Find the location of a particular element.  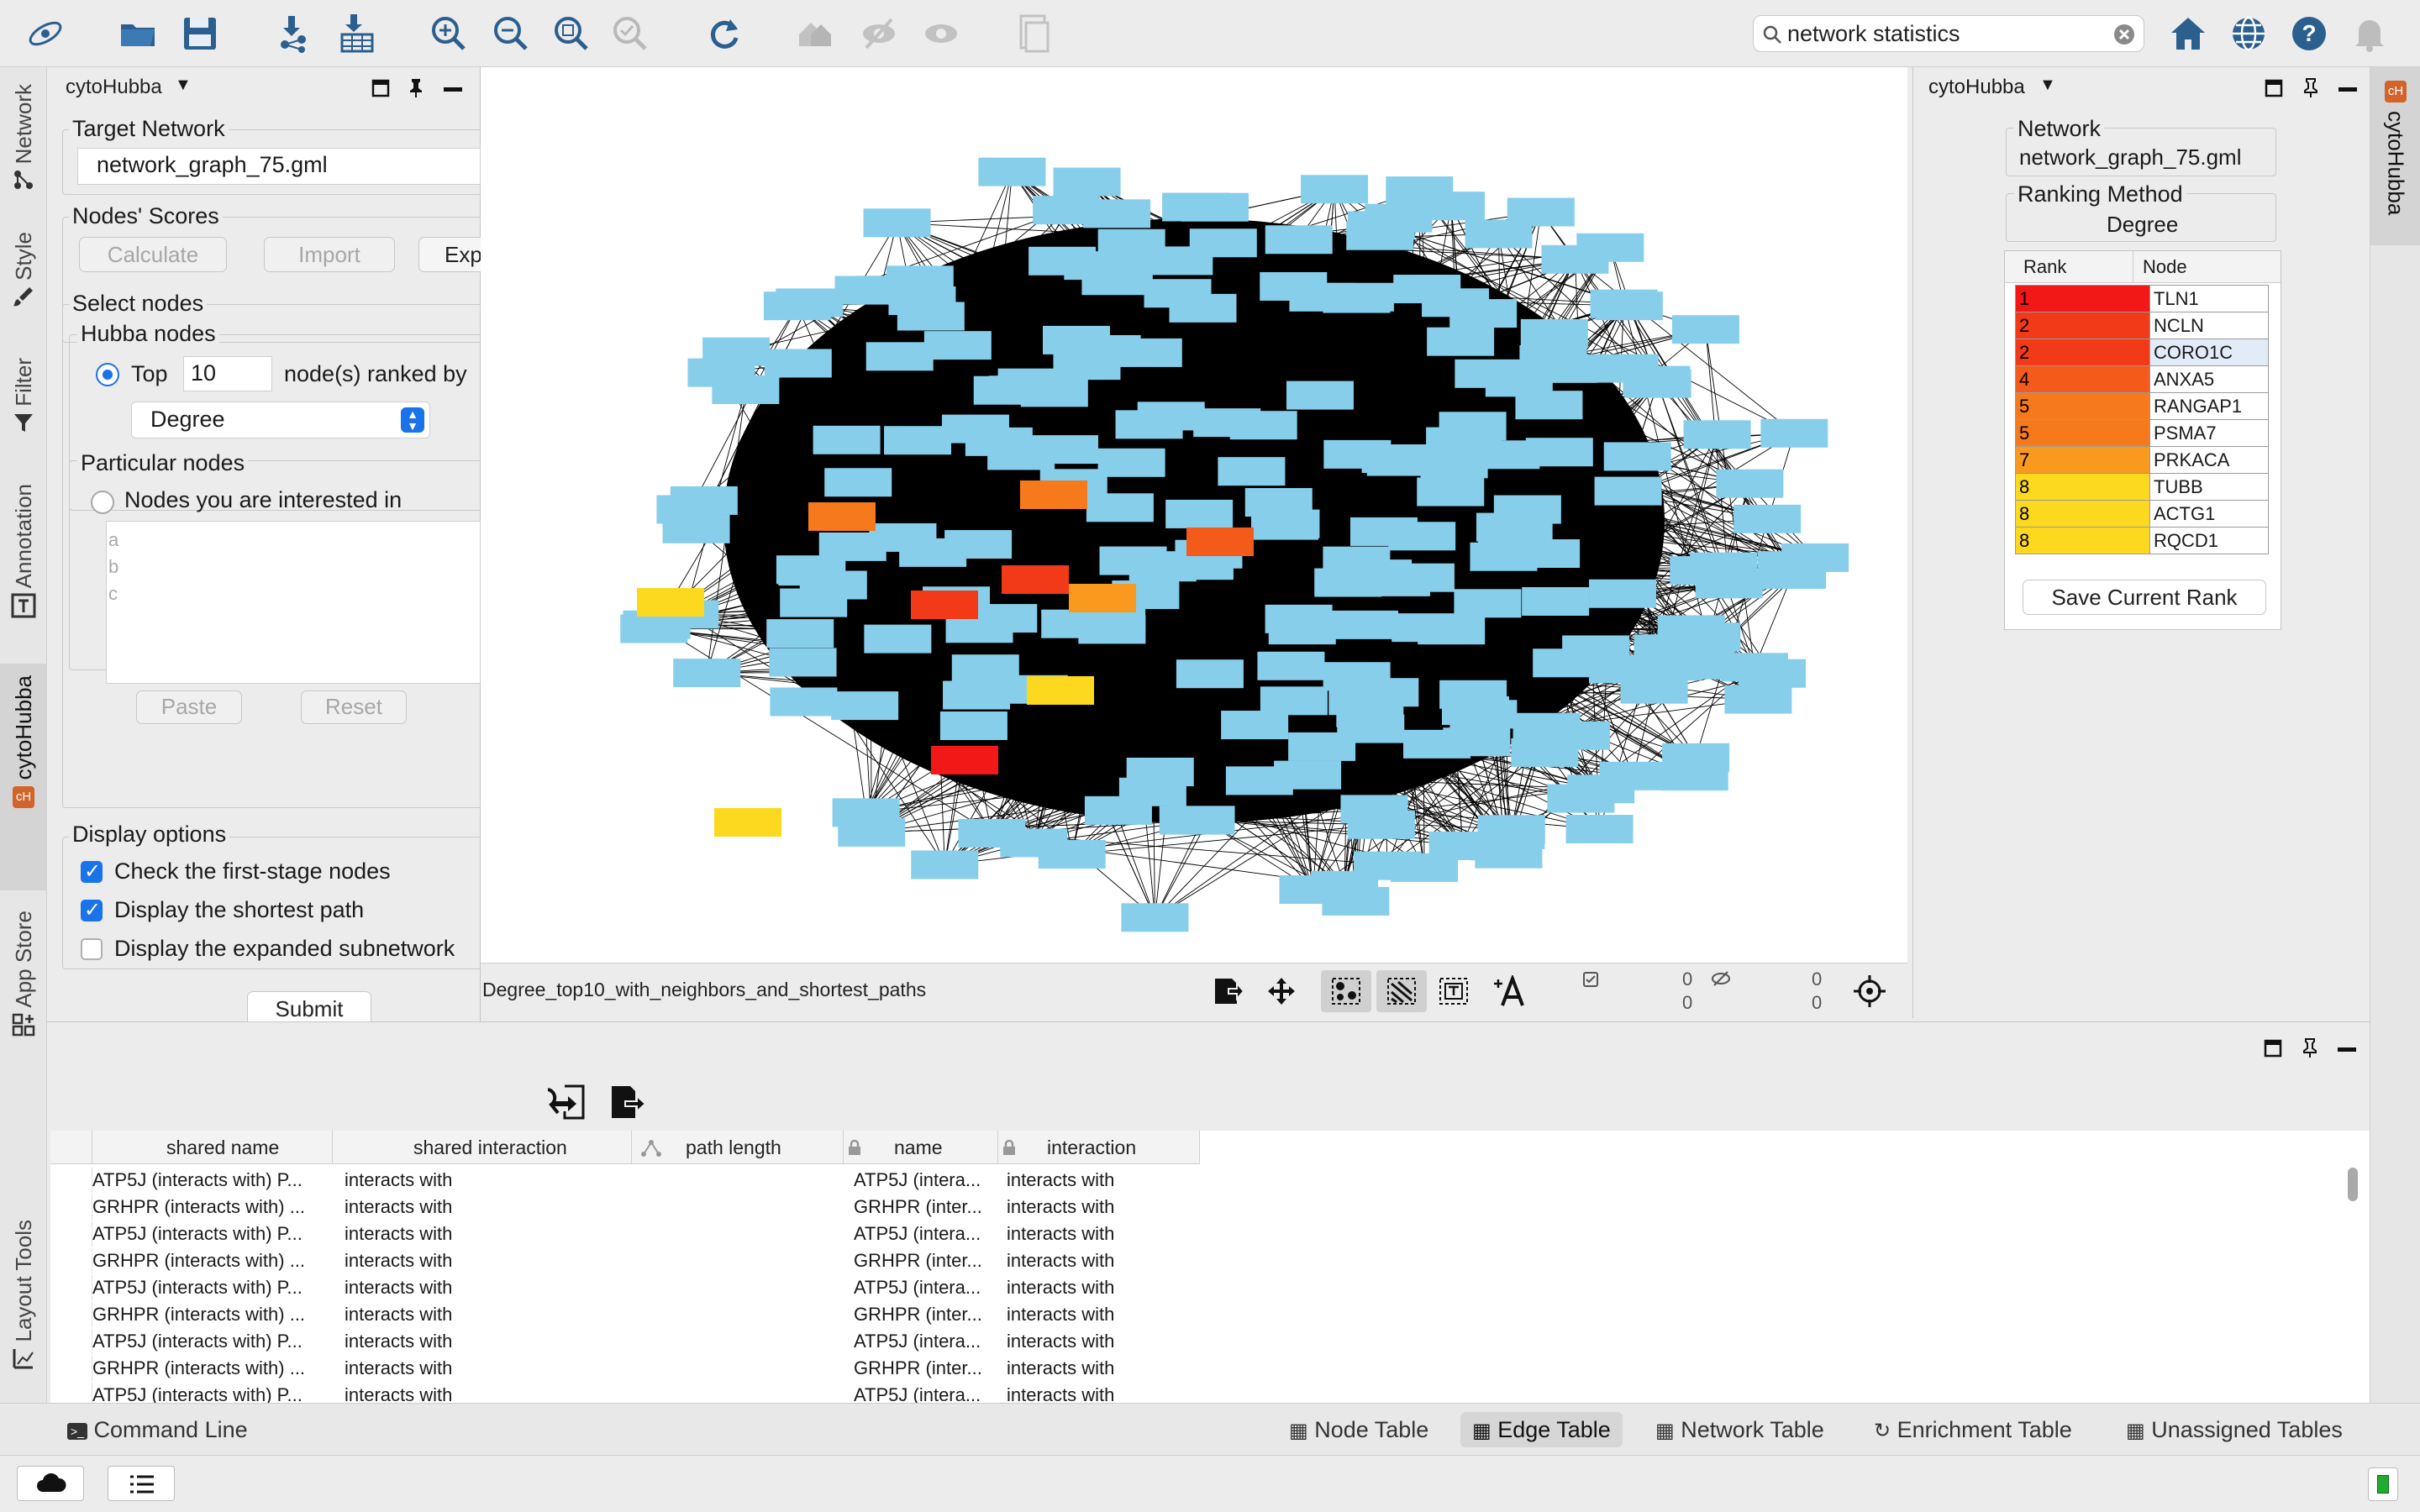

minimize-icon is located at coordinates (453, 89).